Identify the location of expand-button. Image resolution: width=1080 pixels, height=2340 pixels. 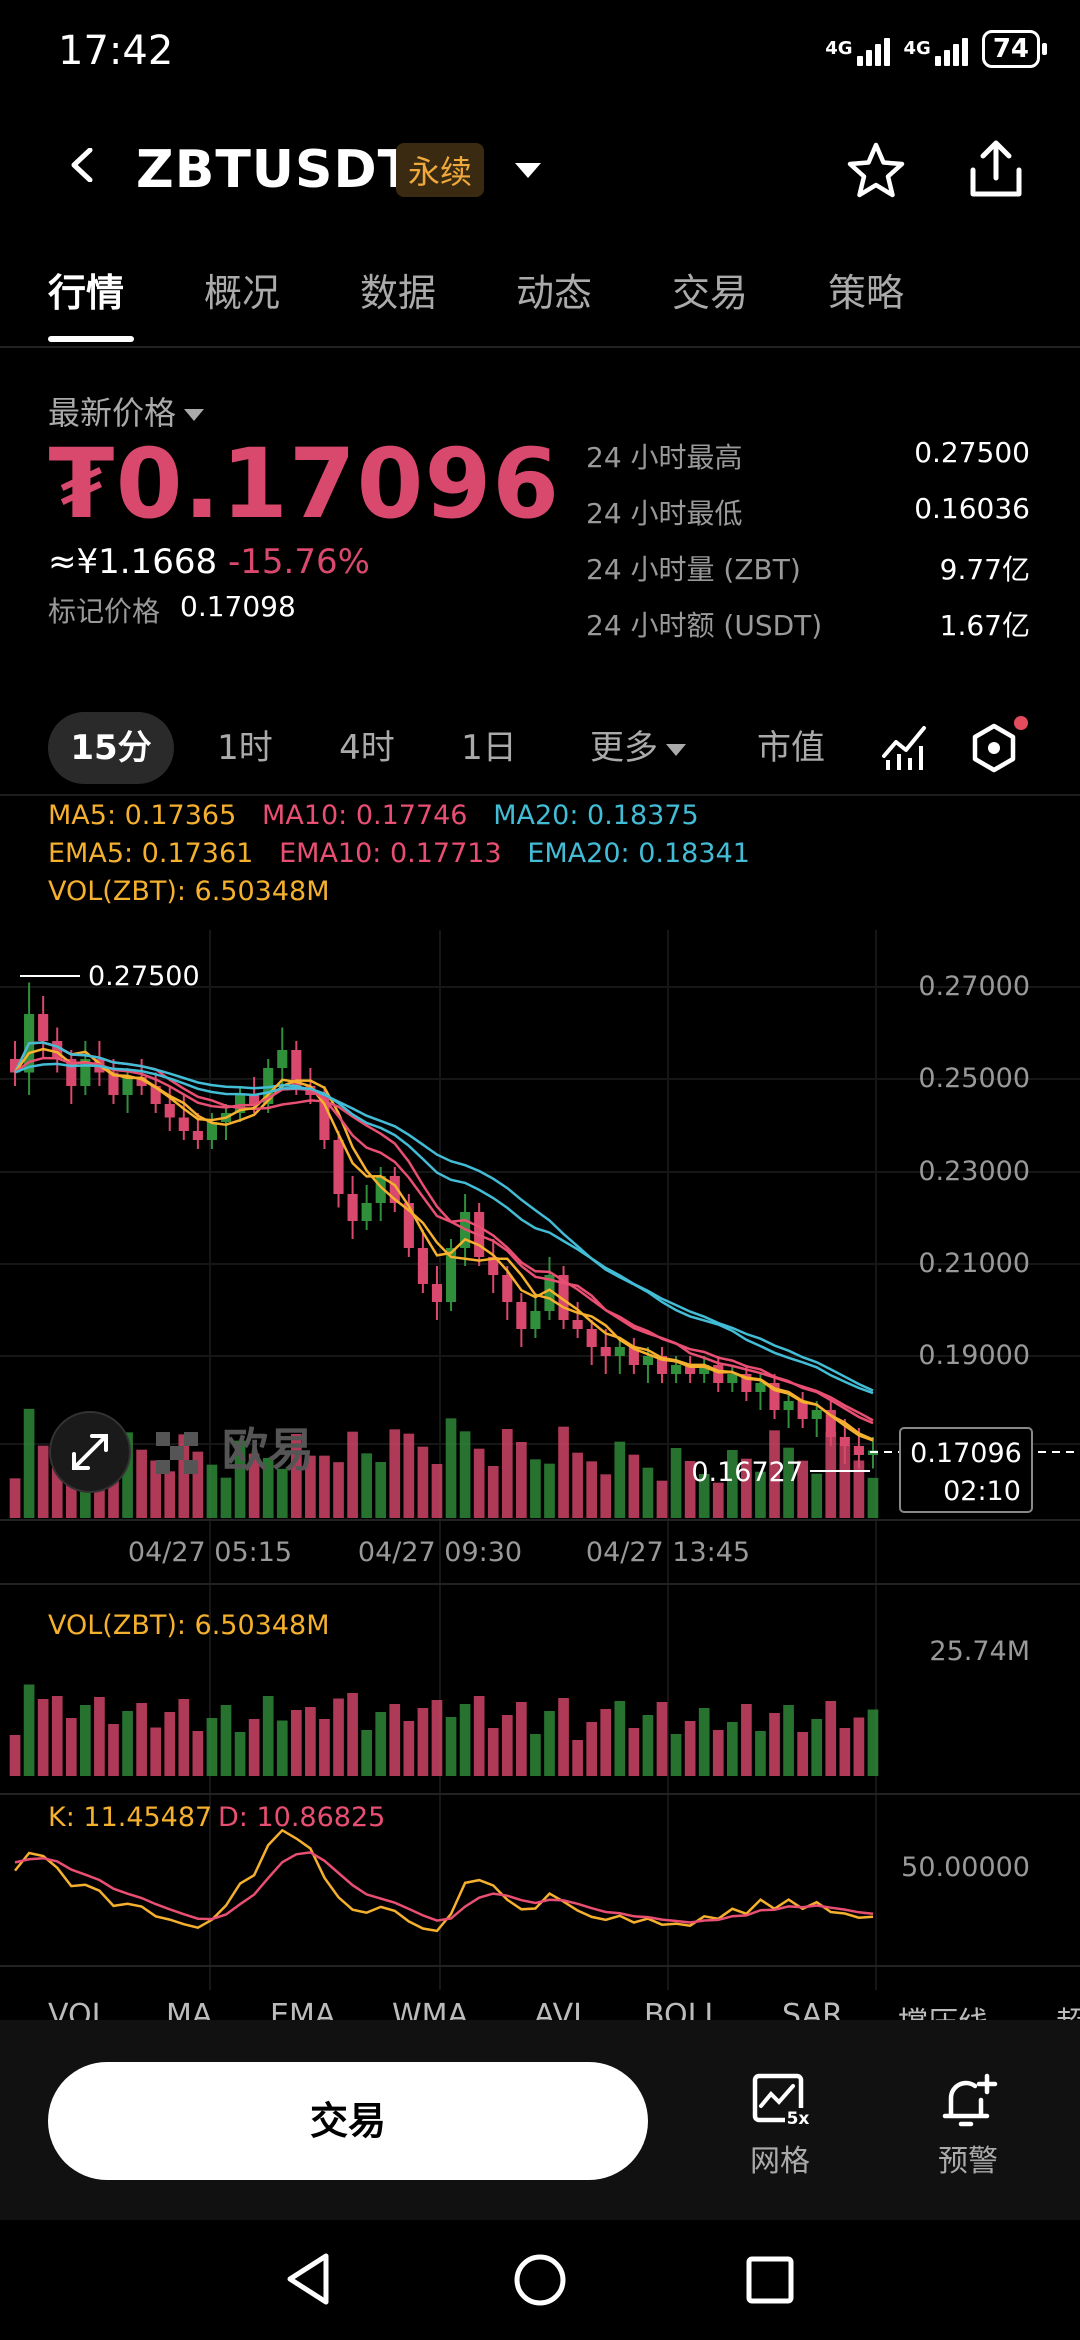
(90, 1452).